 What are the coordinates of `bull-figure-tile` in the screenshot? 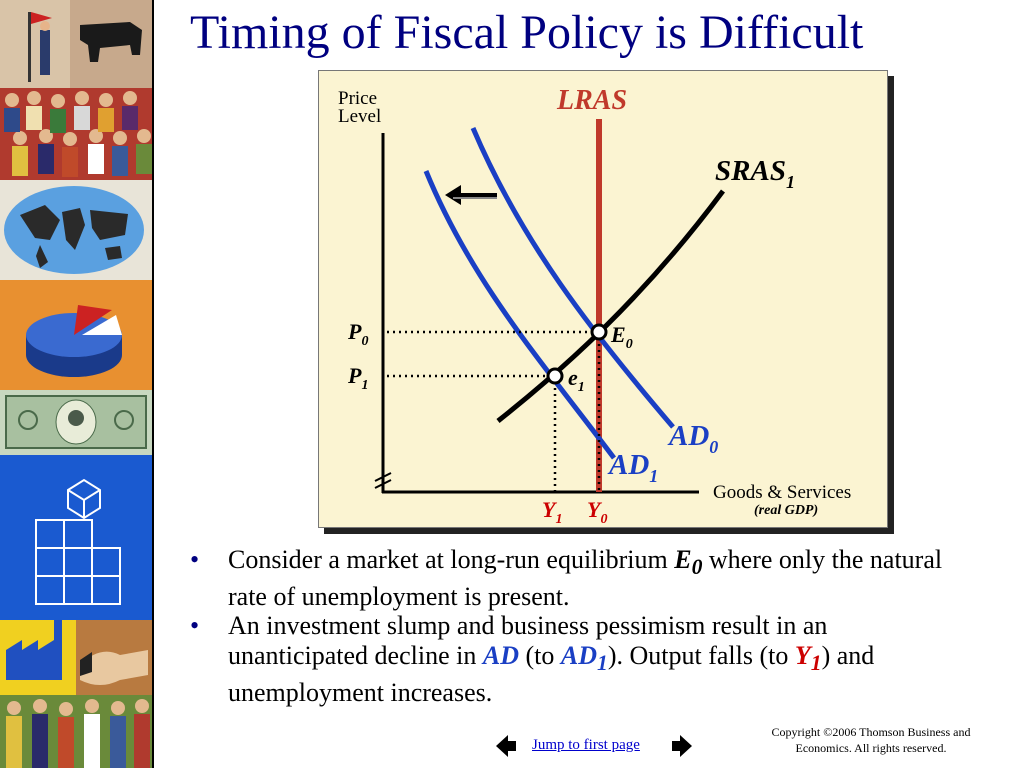 It's located at (76, 44).